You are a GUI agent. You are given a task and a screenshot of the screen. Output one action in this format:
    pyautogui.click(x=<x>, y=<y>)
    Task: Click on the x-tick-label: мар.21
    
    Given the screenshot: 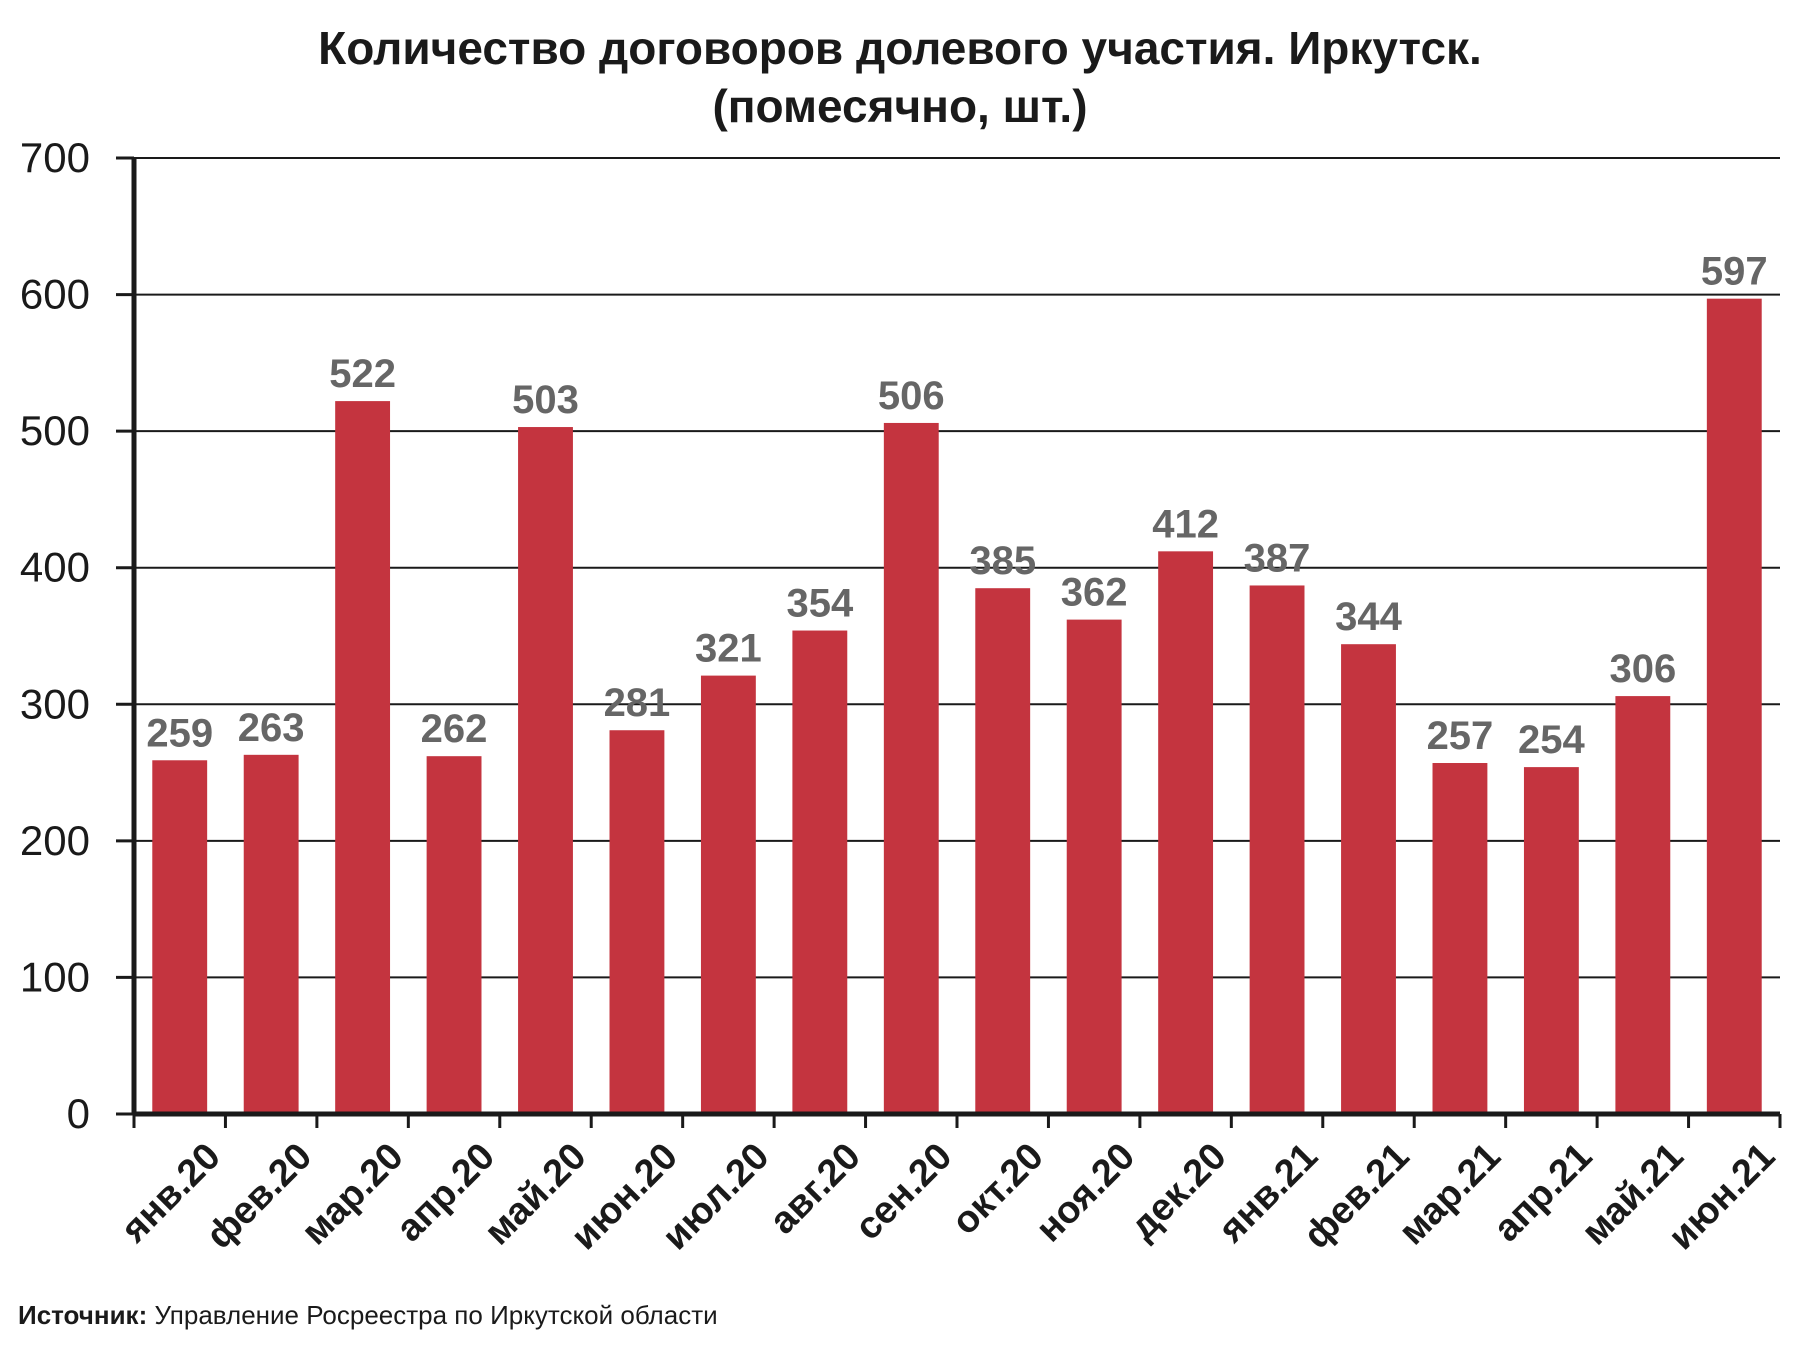 What is the action you would take?
    pyautogui.click(x=1450, y=1194)
    